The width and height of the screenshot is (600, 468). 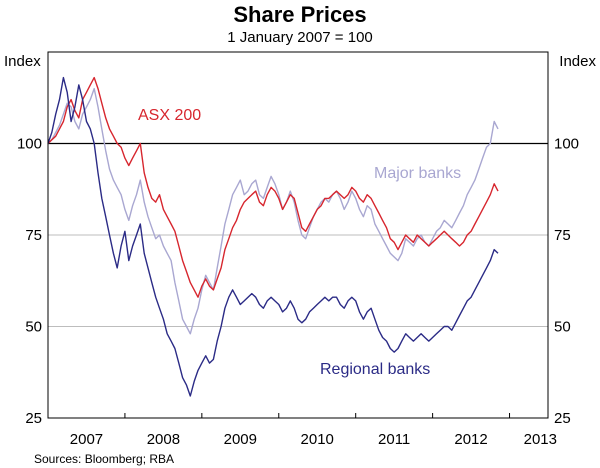 What do you see at coordinates (375, 369) in the screenshot?
I see `annotation-regional-banks: Regional banks` at bounding box center [375, 369].